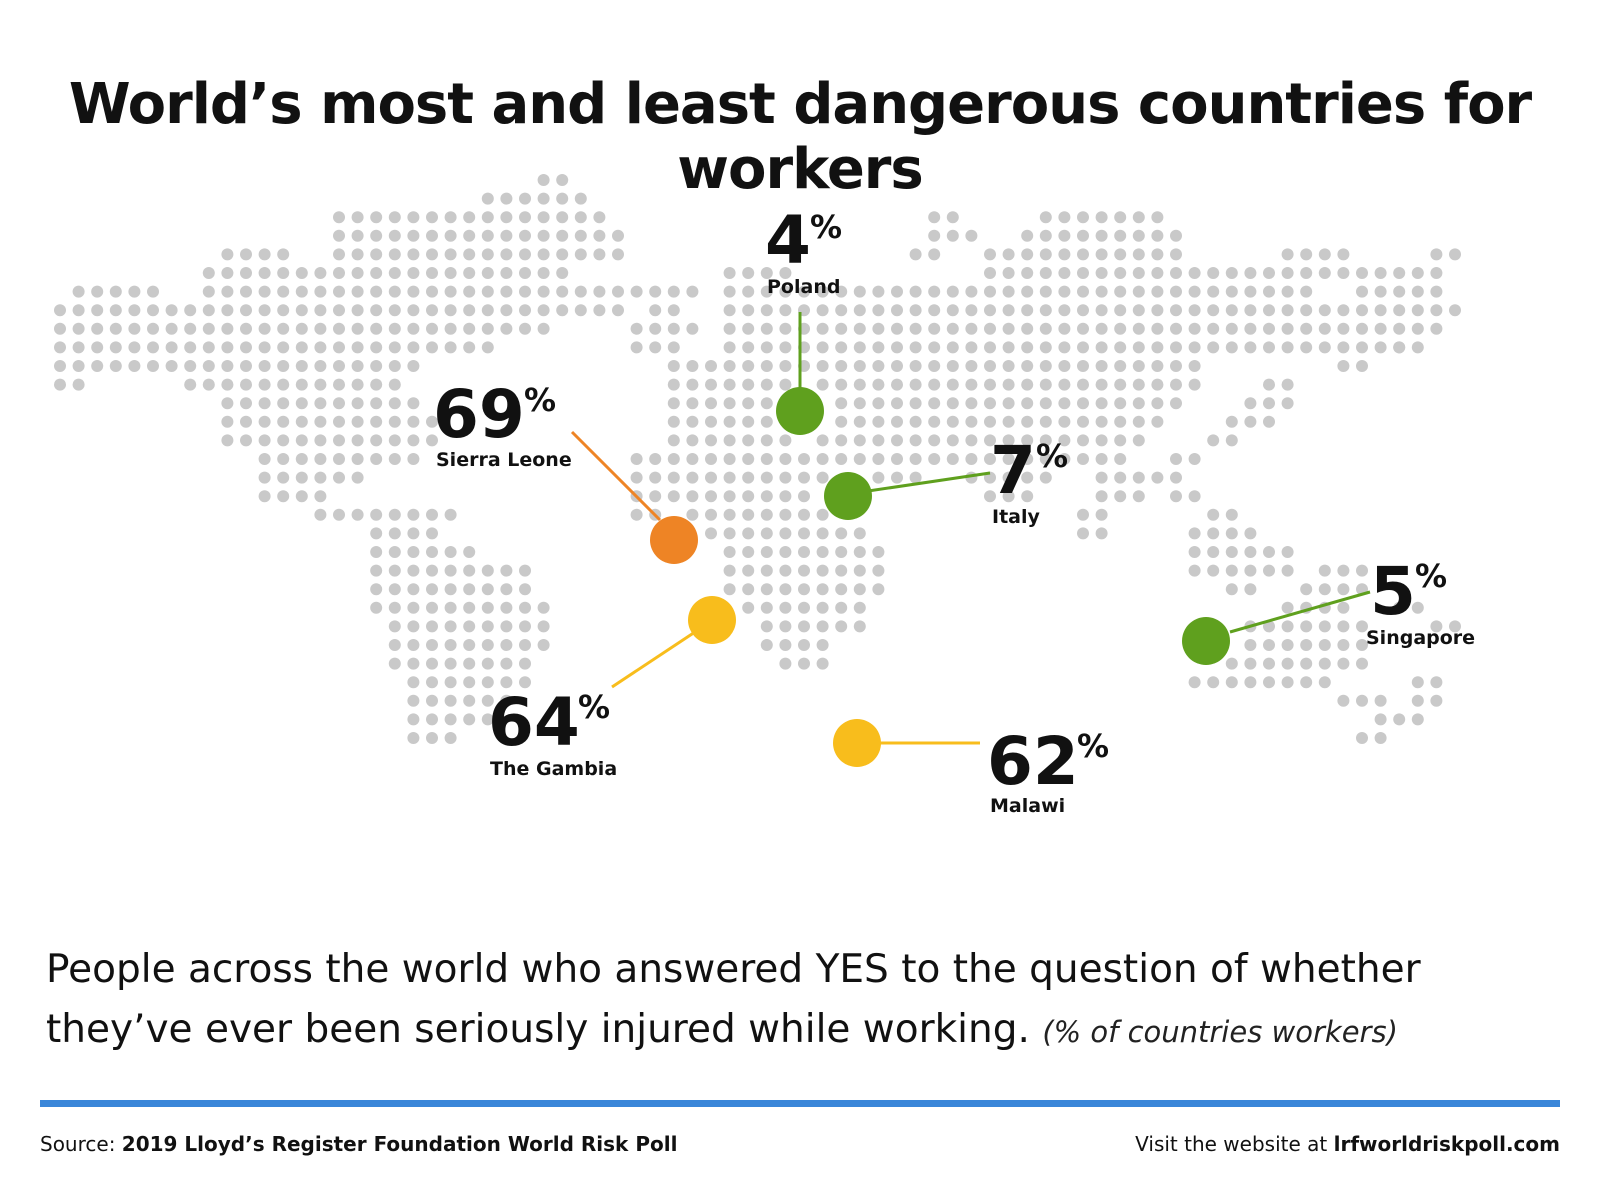 Image resolution: width=1600 pixels, height=1200 pixels. Describe the element at coordinates (712, 620) in the screenshot. I see `marker-dot-the-gambia` at that location.